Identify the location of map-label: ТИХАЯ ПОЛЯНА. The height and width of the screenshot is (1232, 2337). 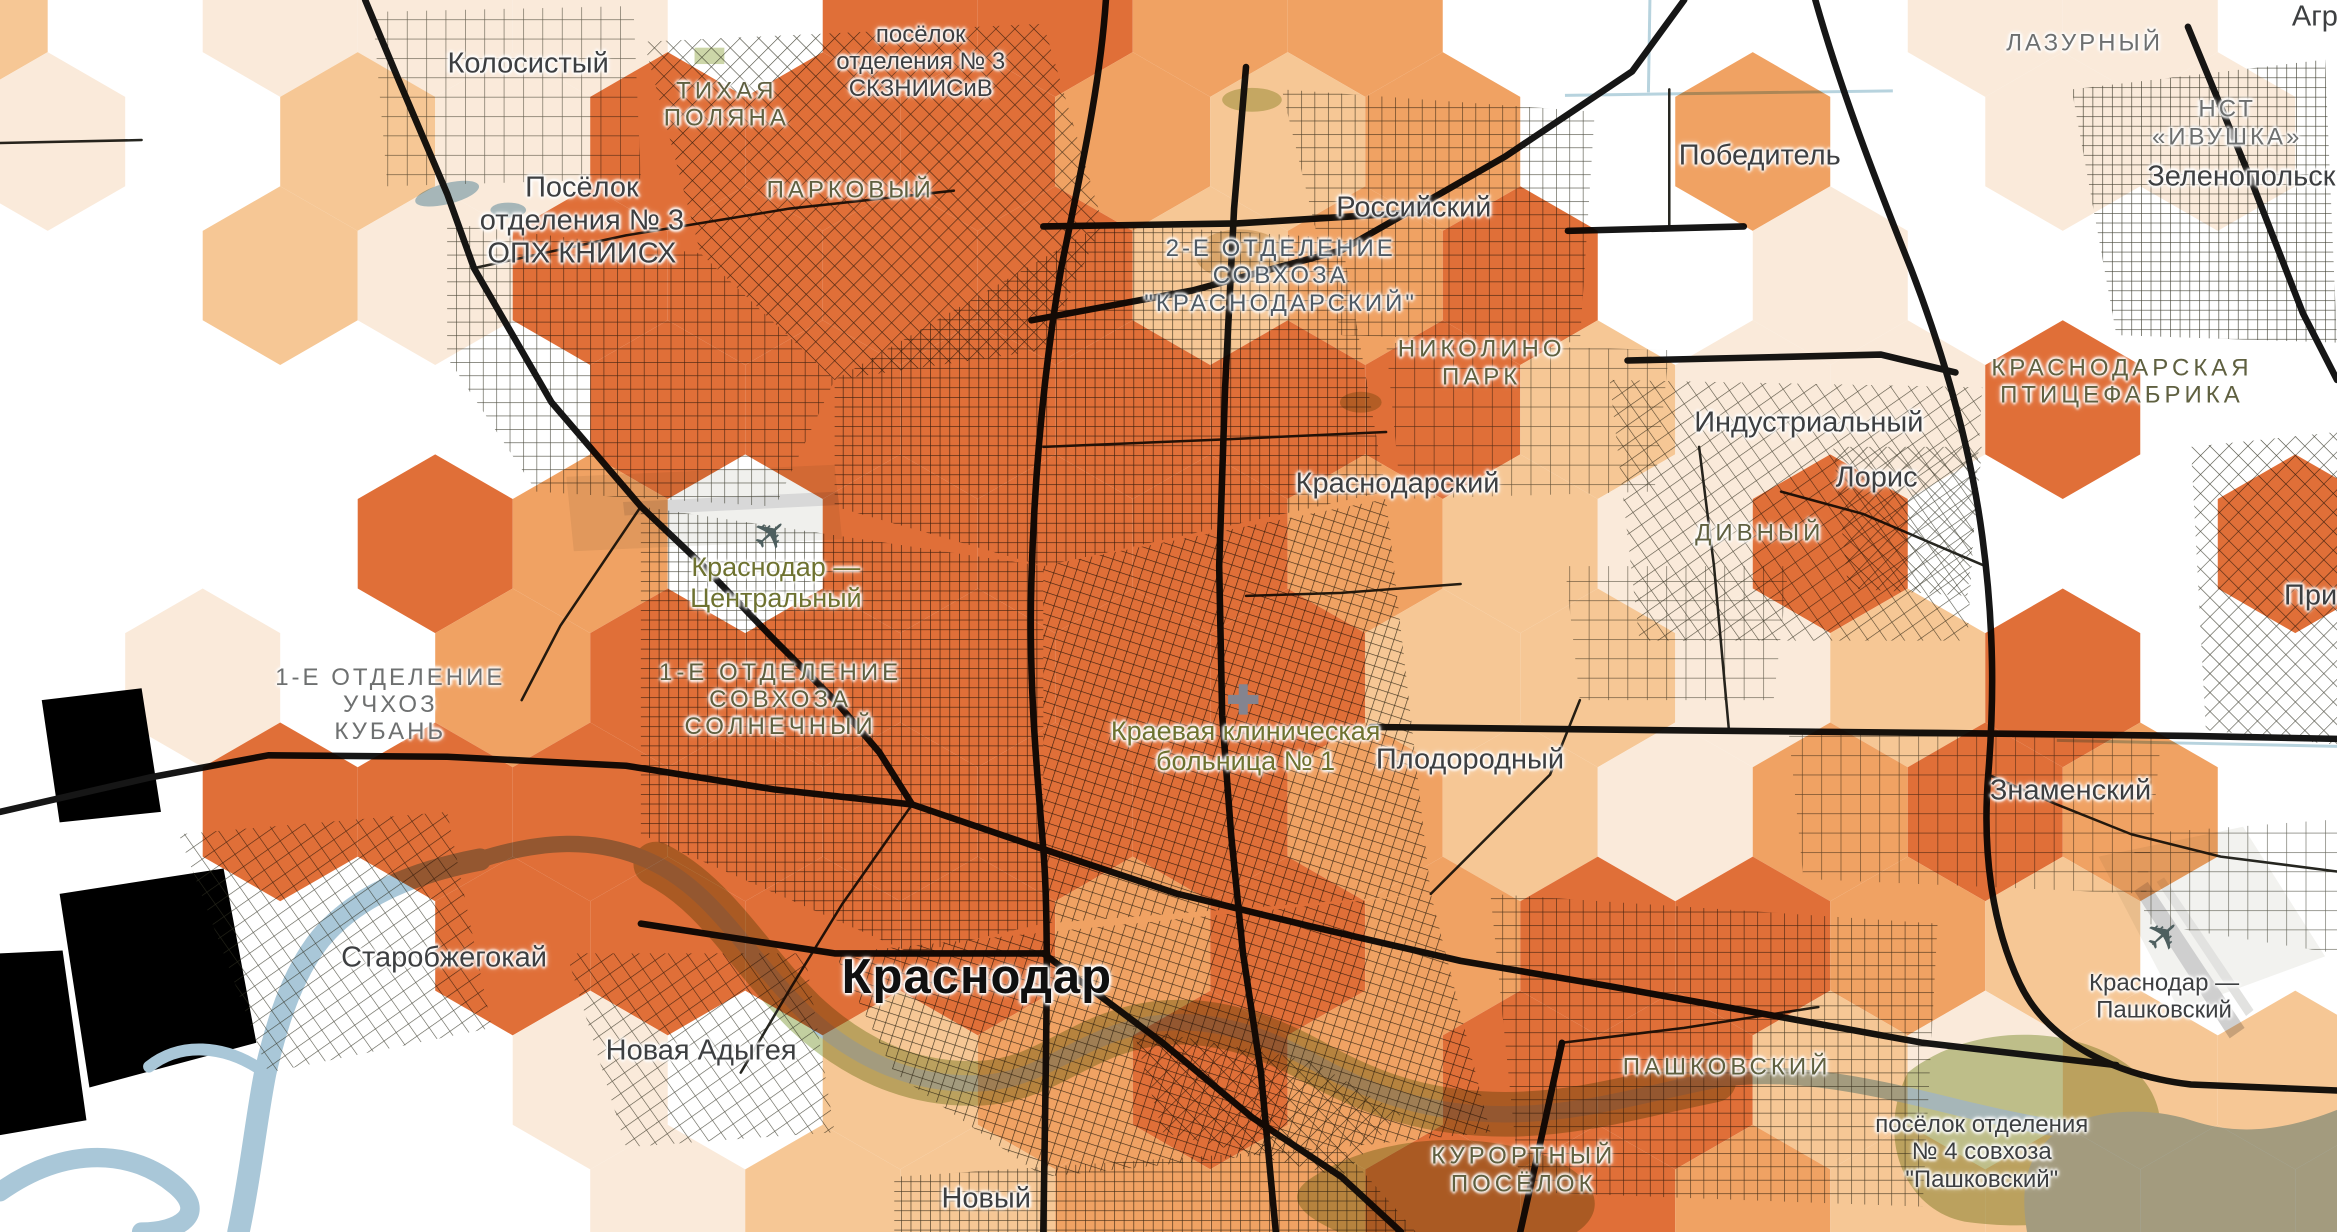
(726, 104).